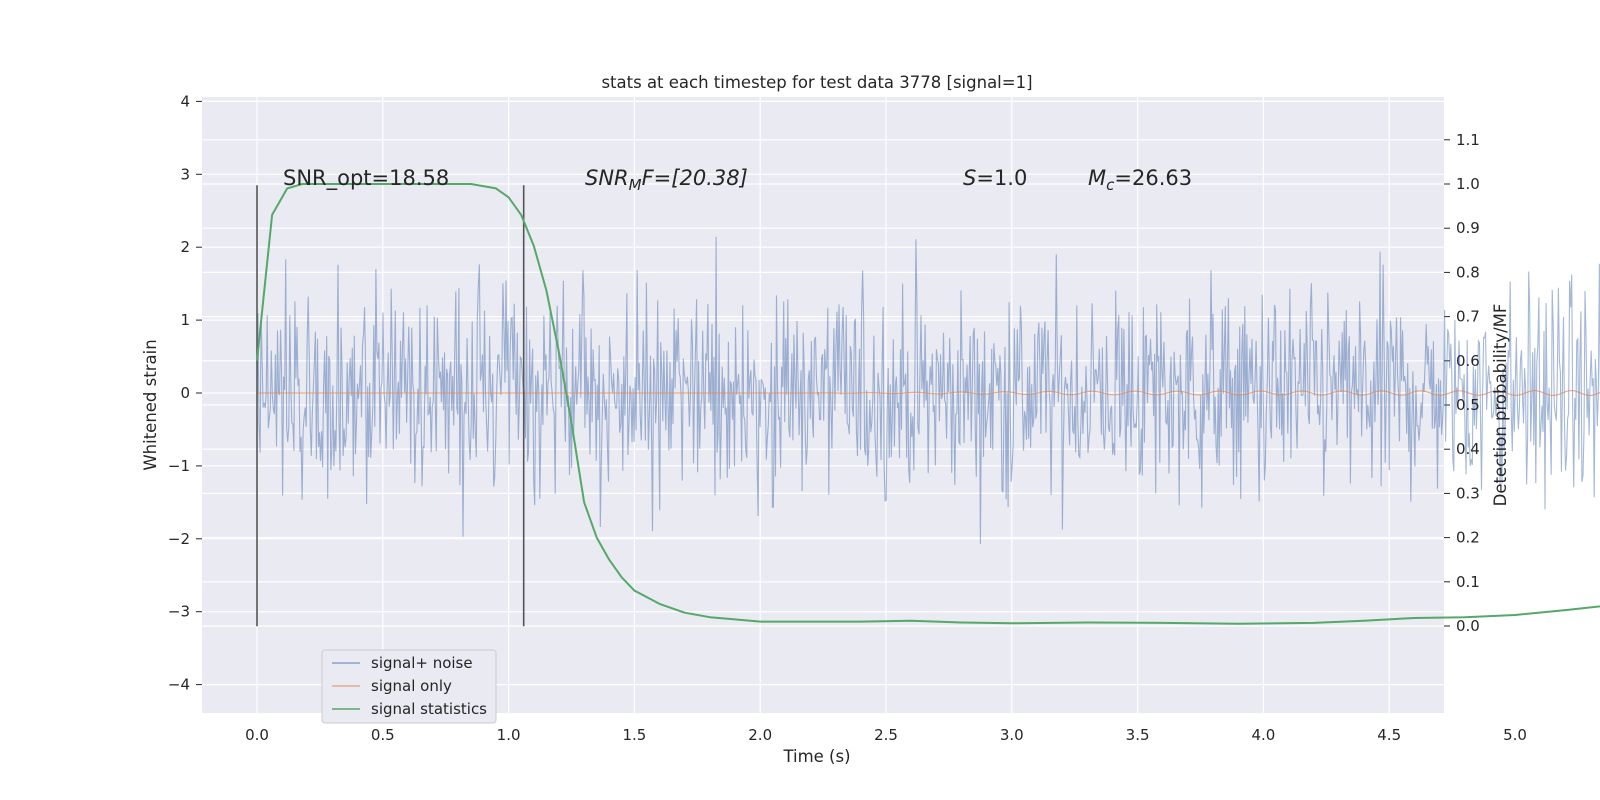 The image size is (1600, 800). Describe the element at coordinates (1468, 361) in the screenshot. I see `y2-tick-label: 0.6` at that location.